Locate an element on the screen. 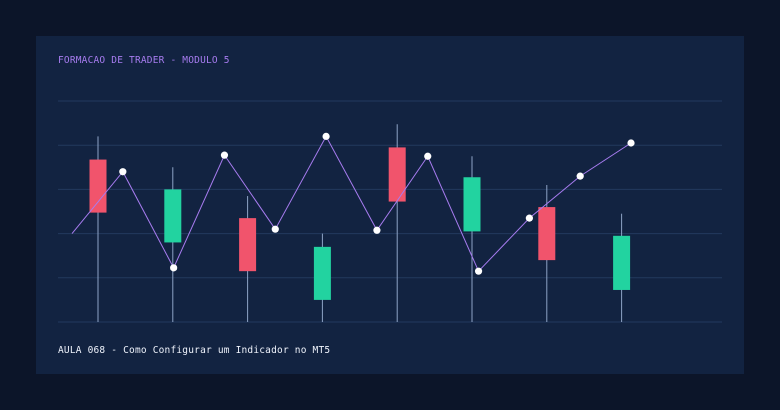  course-title: FORMACAO DE TRADER - MODULO 5 is located at coordinates (144, 60).